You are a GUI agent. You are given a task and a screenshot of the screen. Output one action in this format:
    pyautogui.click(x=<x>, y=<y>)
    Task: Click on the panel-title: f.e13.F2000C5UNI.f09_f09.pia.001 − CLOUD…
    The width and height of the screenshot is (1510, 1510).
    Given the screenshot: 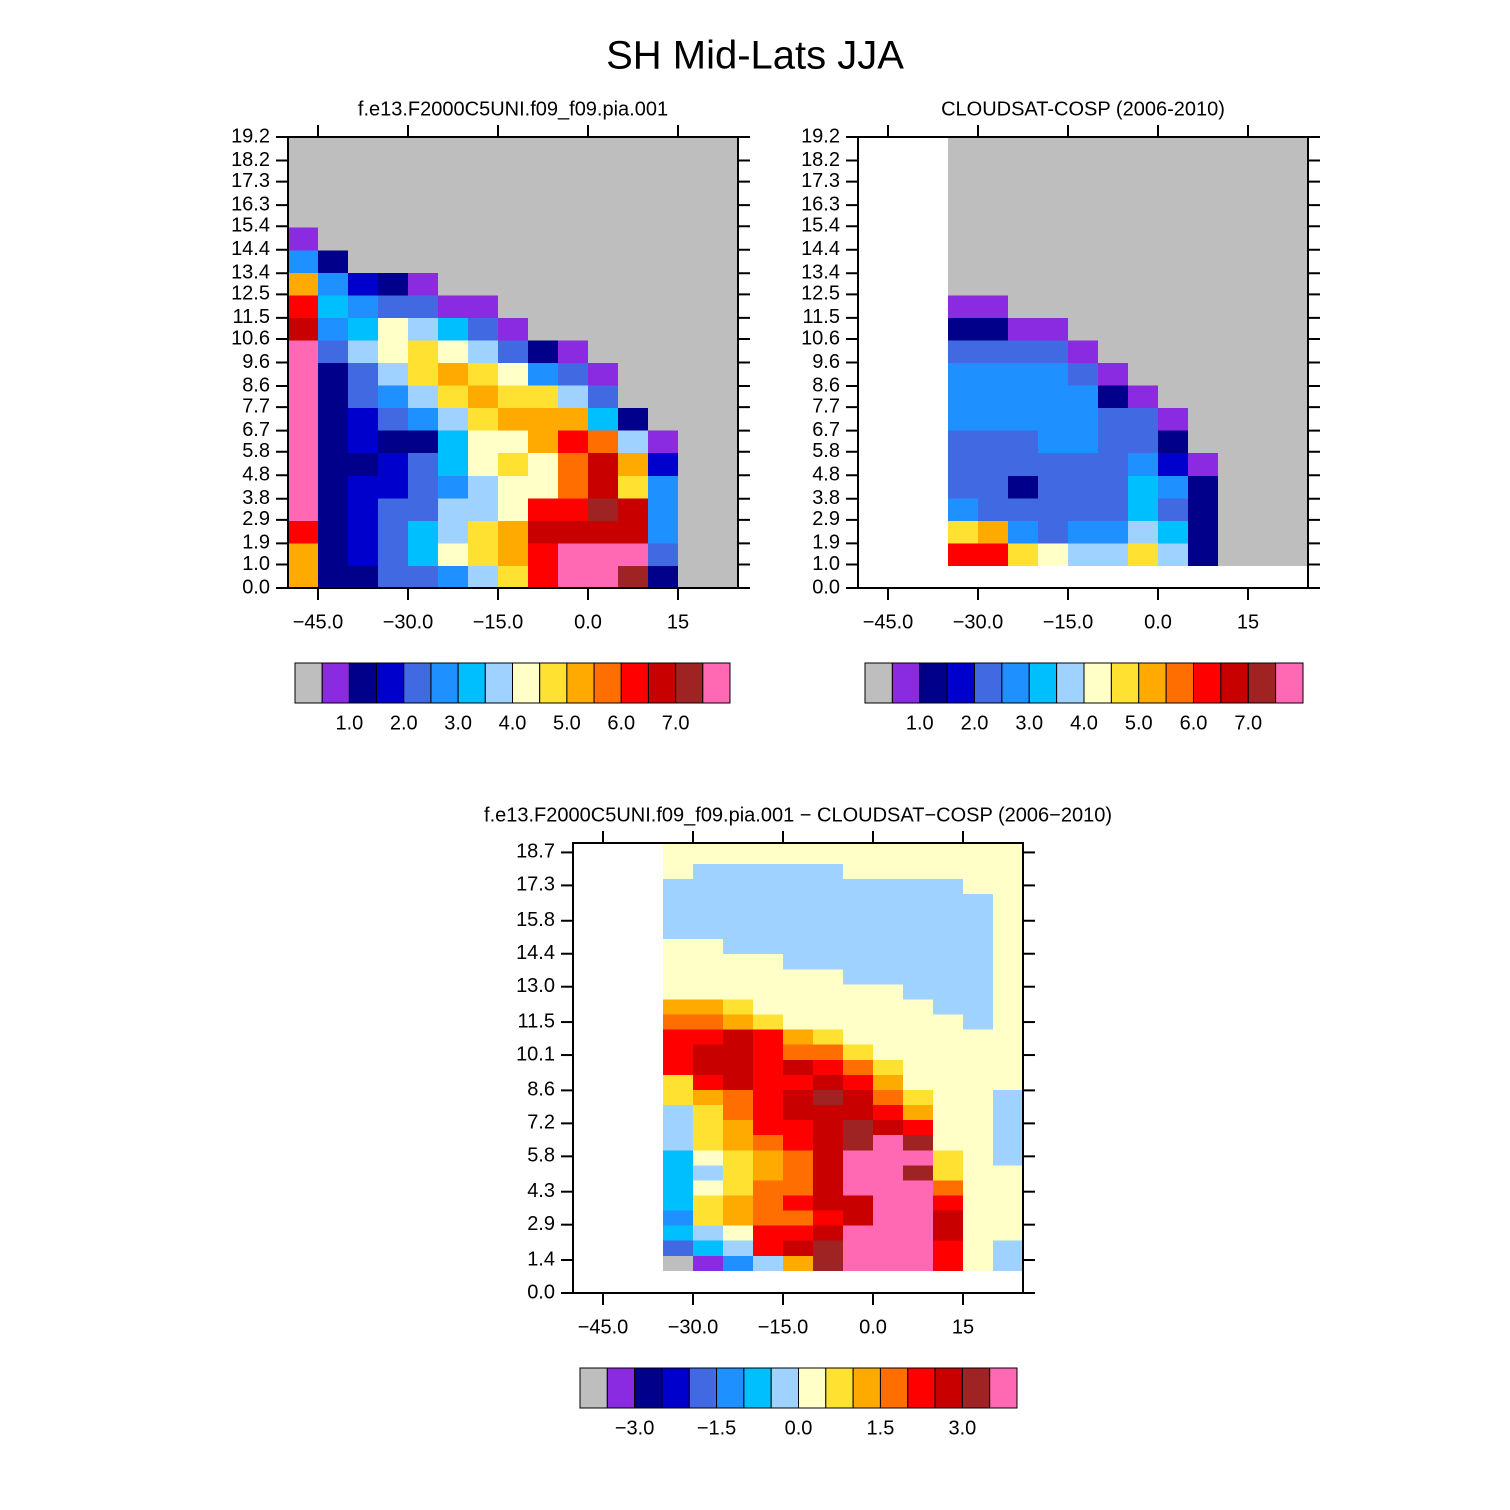 What is the action you would take?
    pyautogui.click(x=798, y=815)
    